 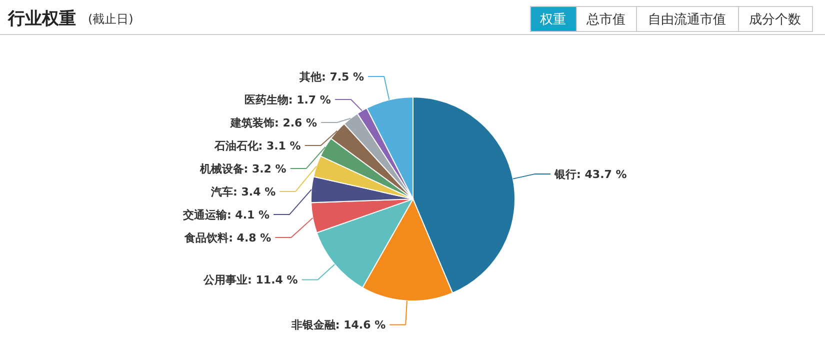 What do you see at coordinates (775, 20) in the screenshot?
I see `text: 成分个数` at bounding box center [775, 20].